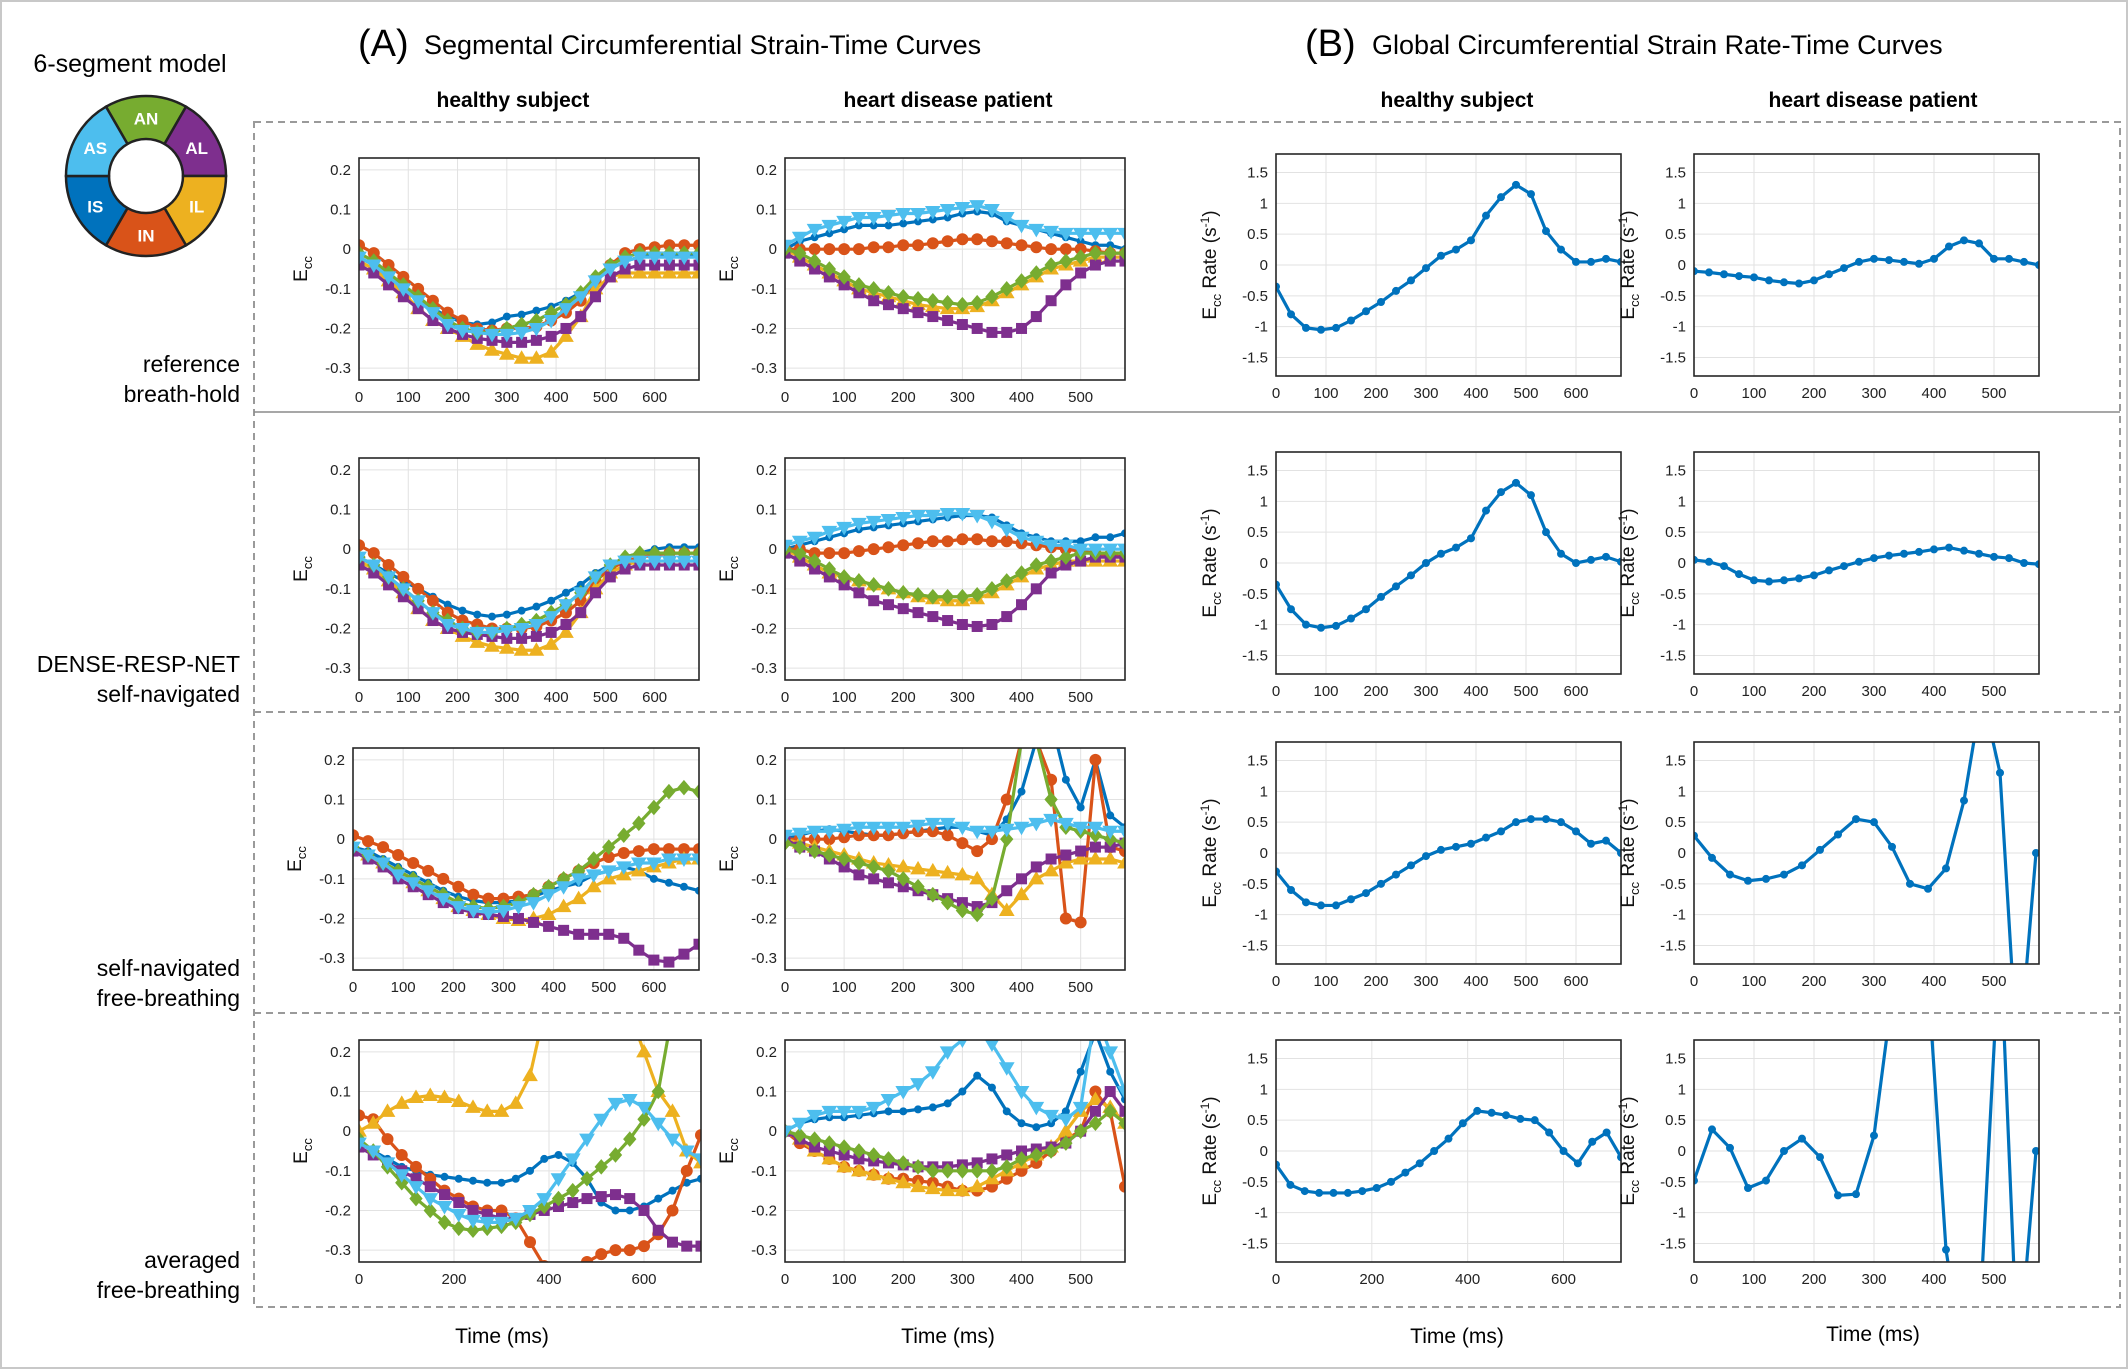  I want to click on x-tick-label: 600, so click(1575, 691).